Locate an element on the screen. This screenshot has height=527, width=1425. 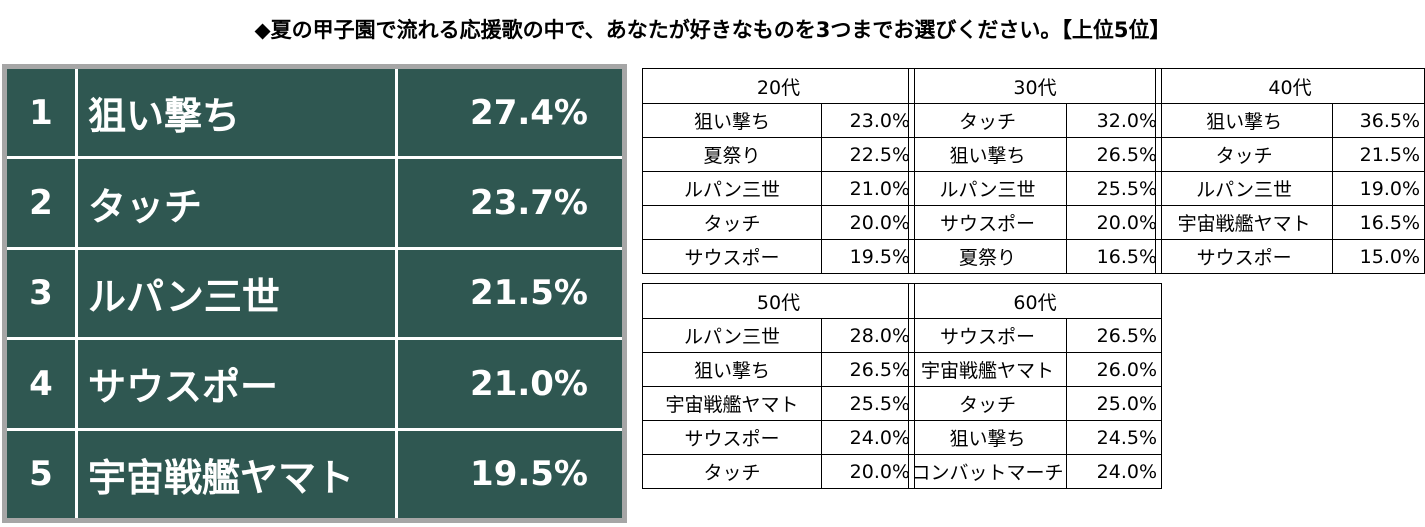
table-row: タッチ 25.0% is located at coordinates (1035, 403).